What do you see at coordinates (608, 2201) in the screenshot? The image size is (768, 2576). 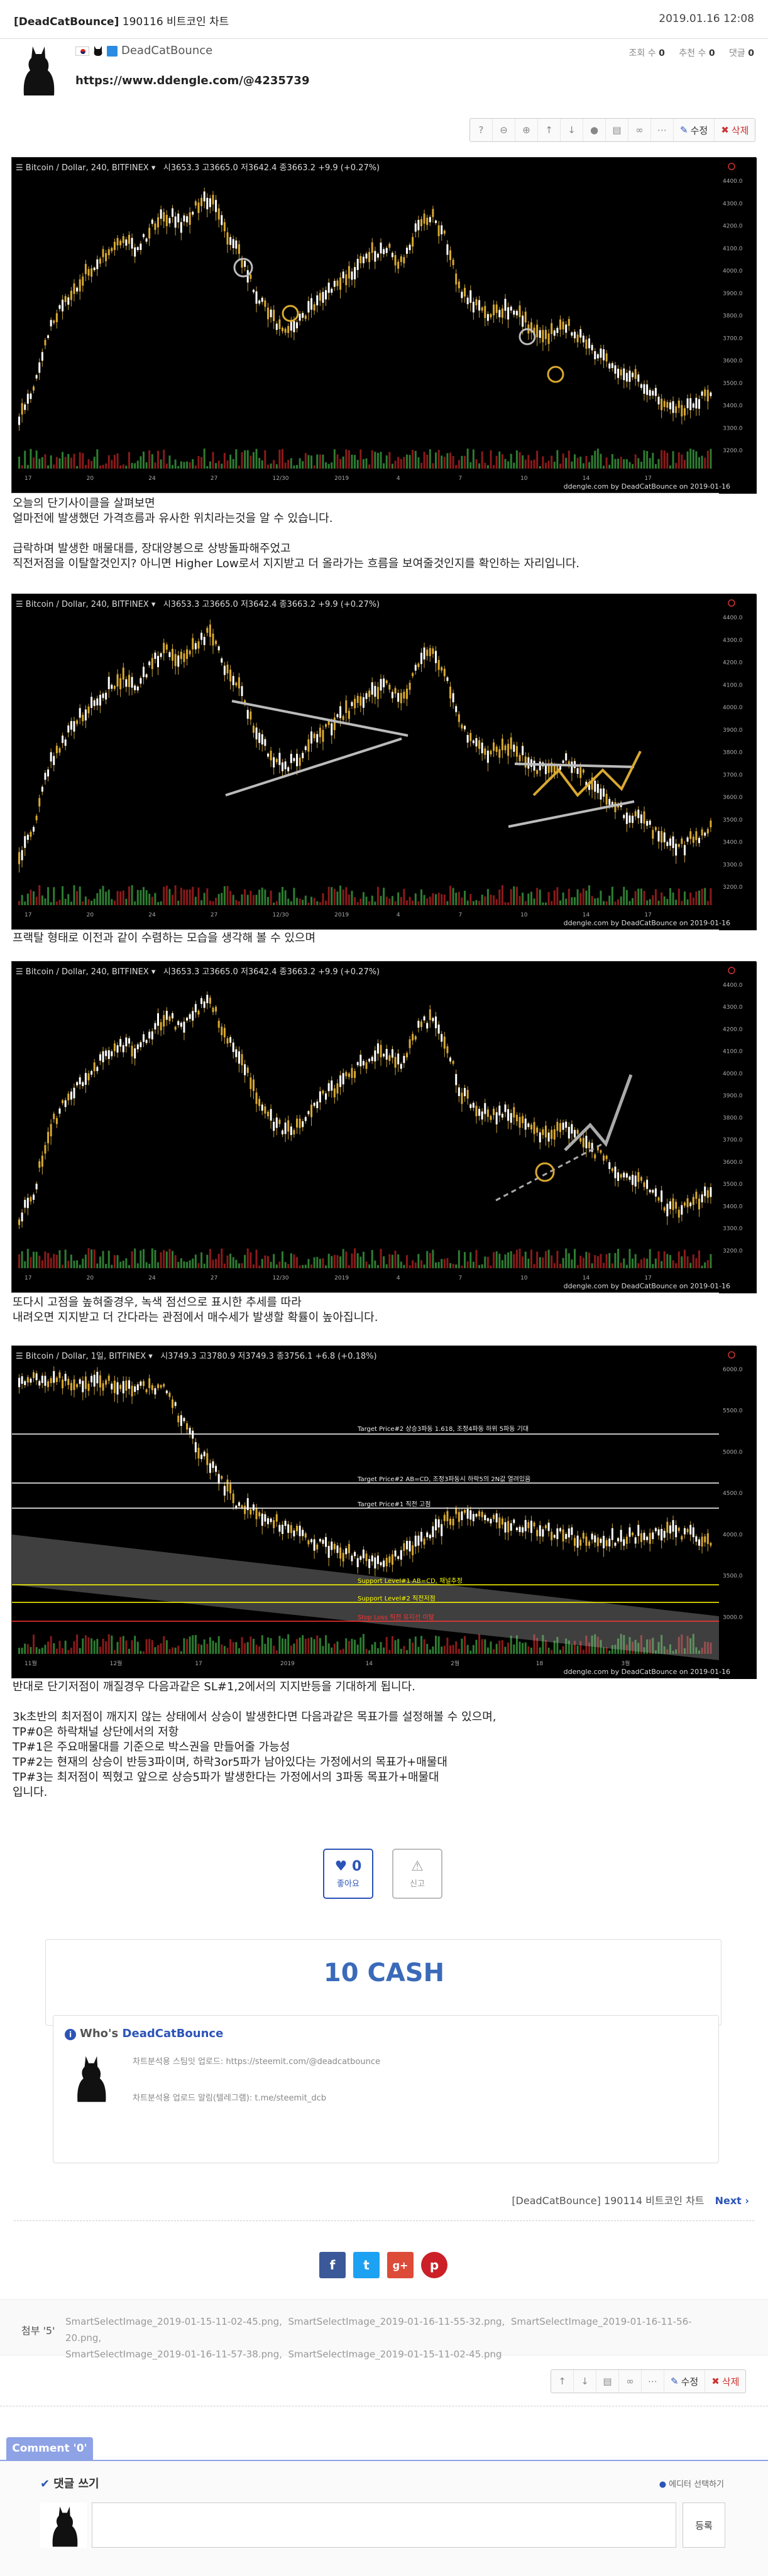 I see `prev-post-link: [DeadCatBounce] 190114 비트코인 차트` at bounding box center [608, 2201].